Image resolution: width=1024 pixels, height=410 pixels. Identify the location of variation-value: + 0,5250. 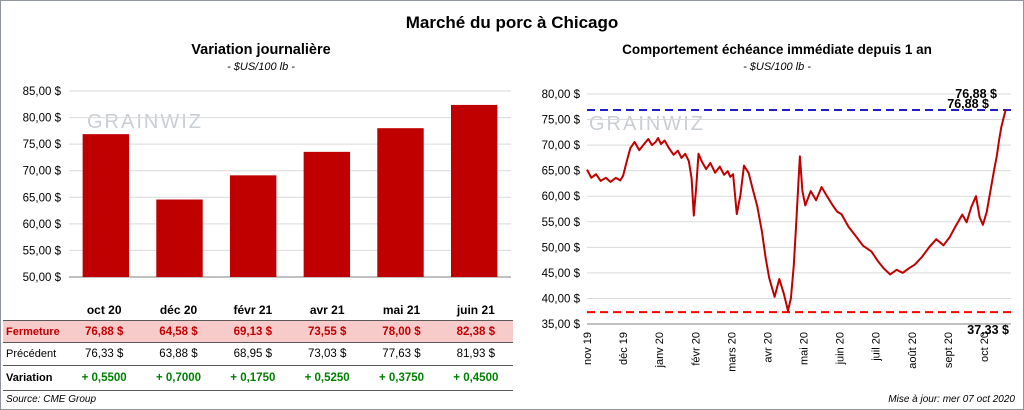
(327, 378).